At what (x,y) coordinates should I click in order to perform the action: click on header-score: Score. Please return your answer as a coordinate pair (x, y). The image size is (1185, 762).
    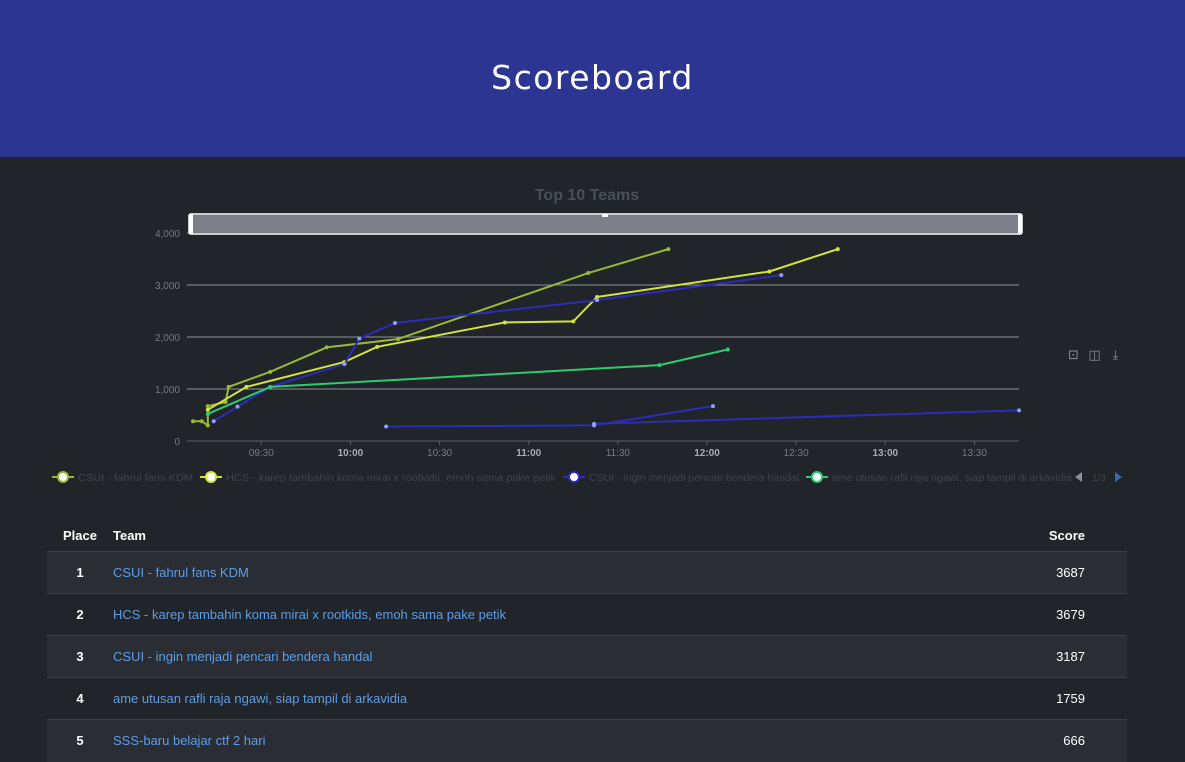
    Looking at the image, I should click on (1042, 534).